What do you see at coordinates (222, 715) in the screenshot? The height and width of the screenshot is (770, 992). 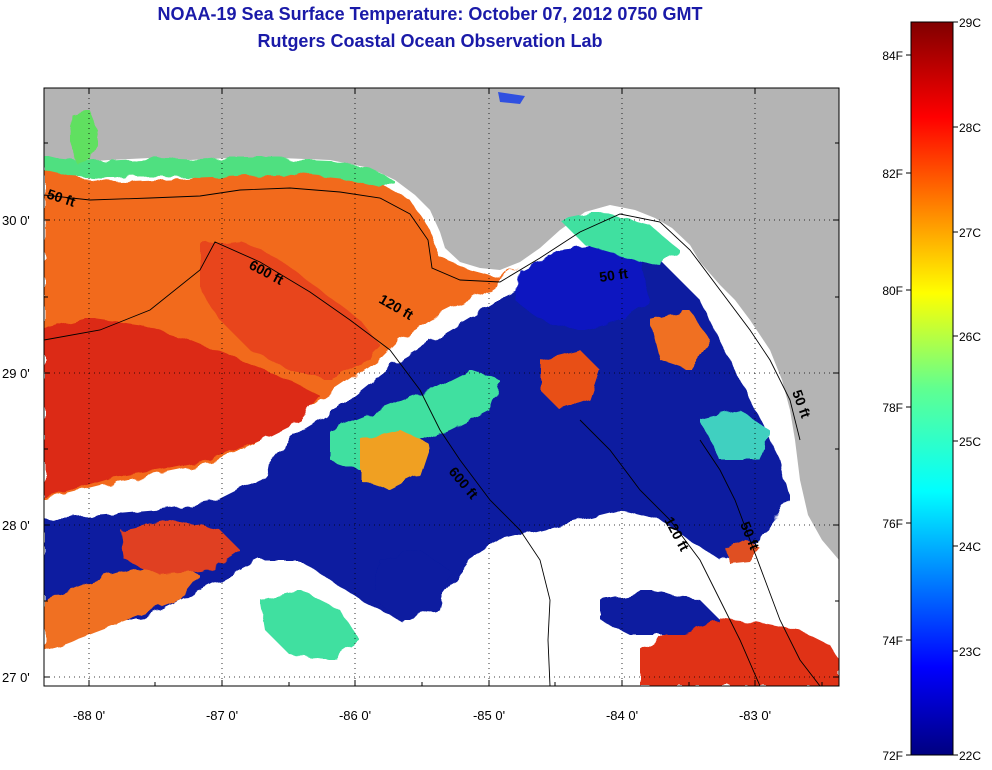 I see `lon-label: -87 0'` at bounding box center [222, 715].